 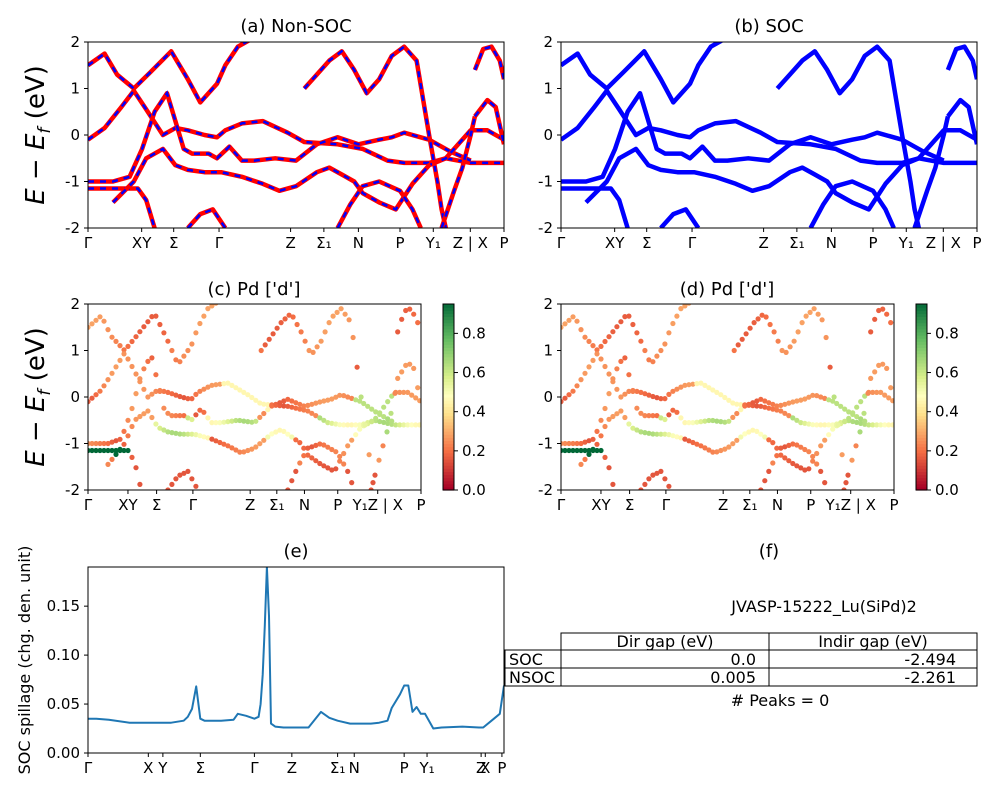 What do you see at coordinates (727, 397) in the screenshot?
I see `panel-d-projection-points` at bounding box center [727, 397].